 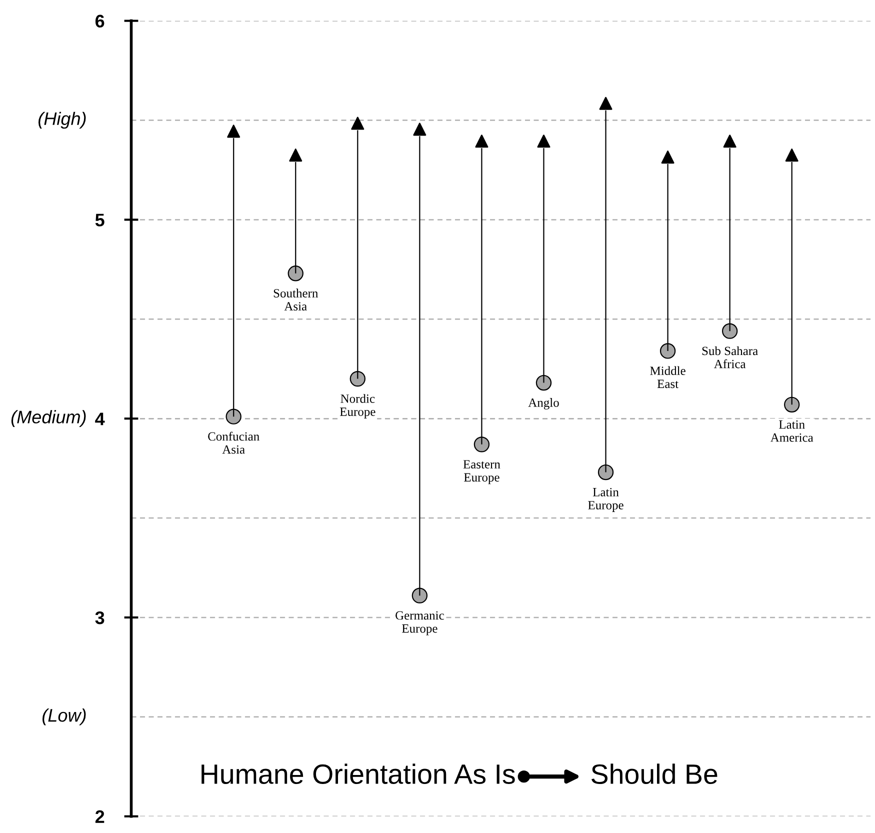 I want to click on x-tick-label: Anglo, so click(x=543, y=404).